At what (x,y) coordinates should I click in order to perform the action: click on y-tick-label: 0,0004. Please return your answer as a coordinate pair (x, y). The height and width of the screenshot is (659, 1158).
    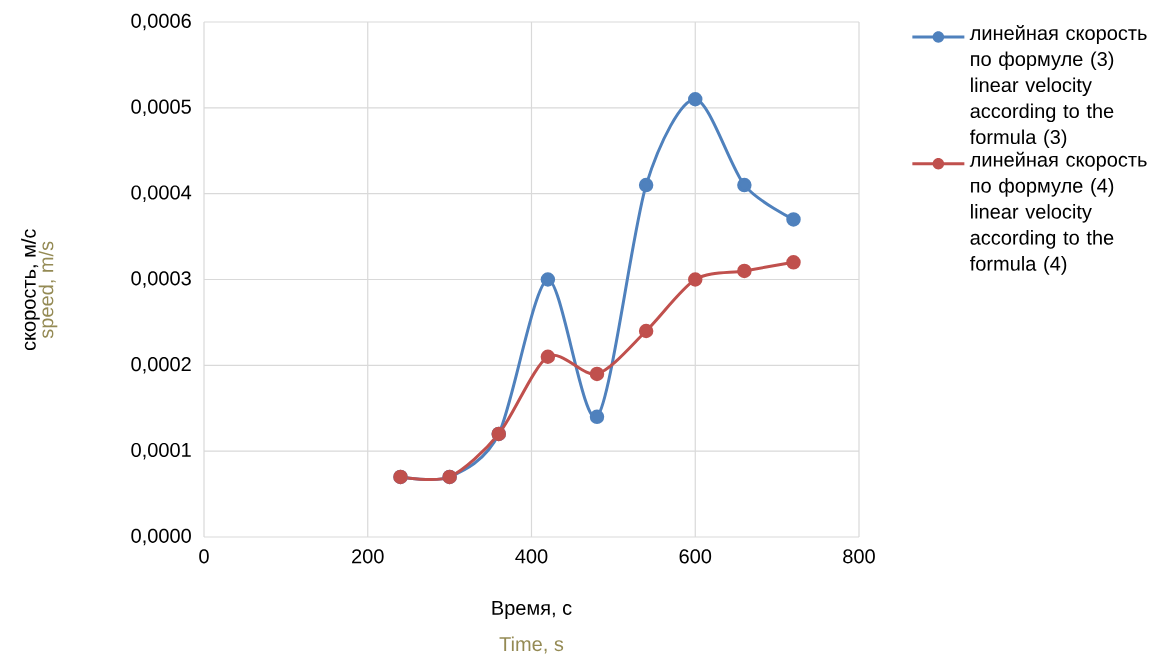
    Looking at the image, I should click on (161, 193).